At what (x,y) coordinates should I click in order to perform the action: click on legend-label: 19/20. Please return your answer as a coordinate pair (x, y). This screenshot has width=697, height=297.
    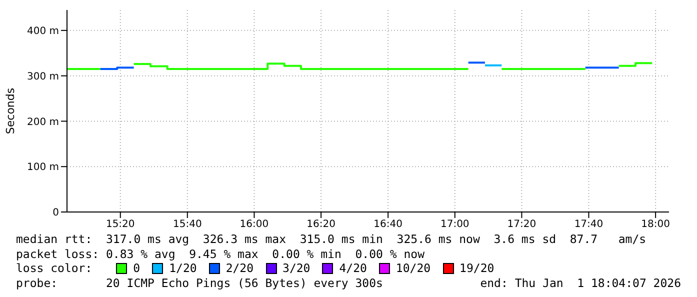
    Looking at the image, I should click on (477, 268).